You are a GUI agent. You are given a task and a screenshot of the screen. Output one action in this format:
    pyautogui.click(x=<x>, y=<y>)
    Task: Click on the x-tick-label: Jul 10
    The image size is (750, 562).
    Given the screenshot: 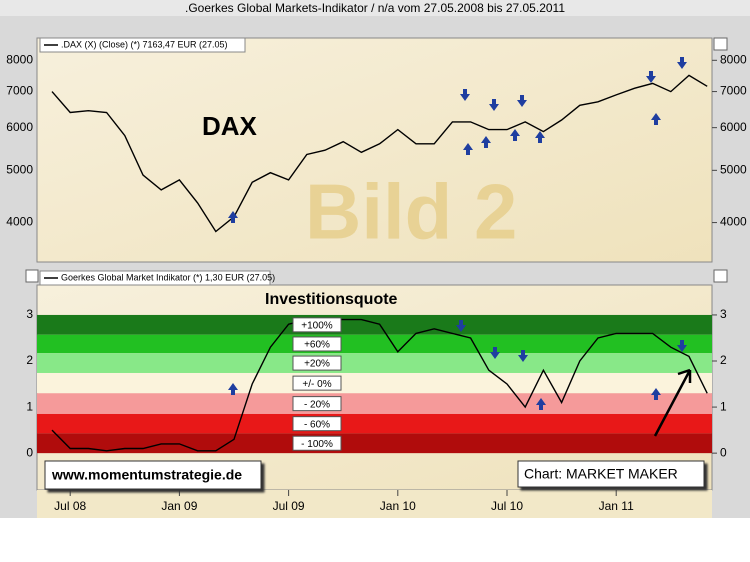 What is the action you would take?
    pyautogui.click(x=507, y=506)
    